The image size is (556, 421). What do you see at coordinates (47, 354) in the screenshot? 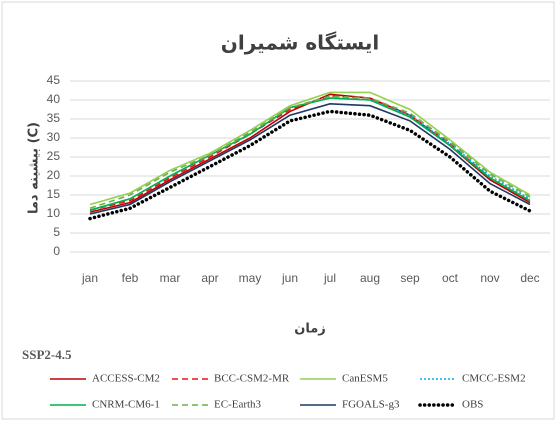
I see `annotation: SSP2-4.5` at bounding box center [47, 354].